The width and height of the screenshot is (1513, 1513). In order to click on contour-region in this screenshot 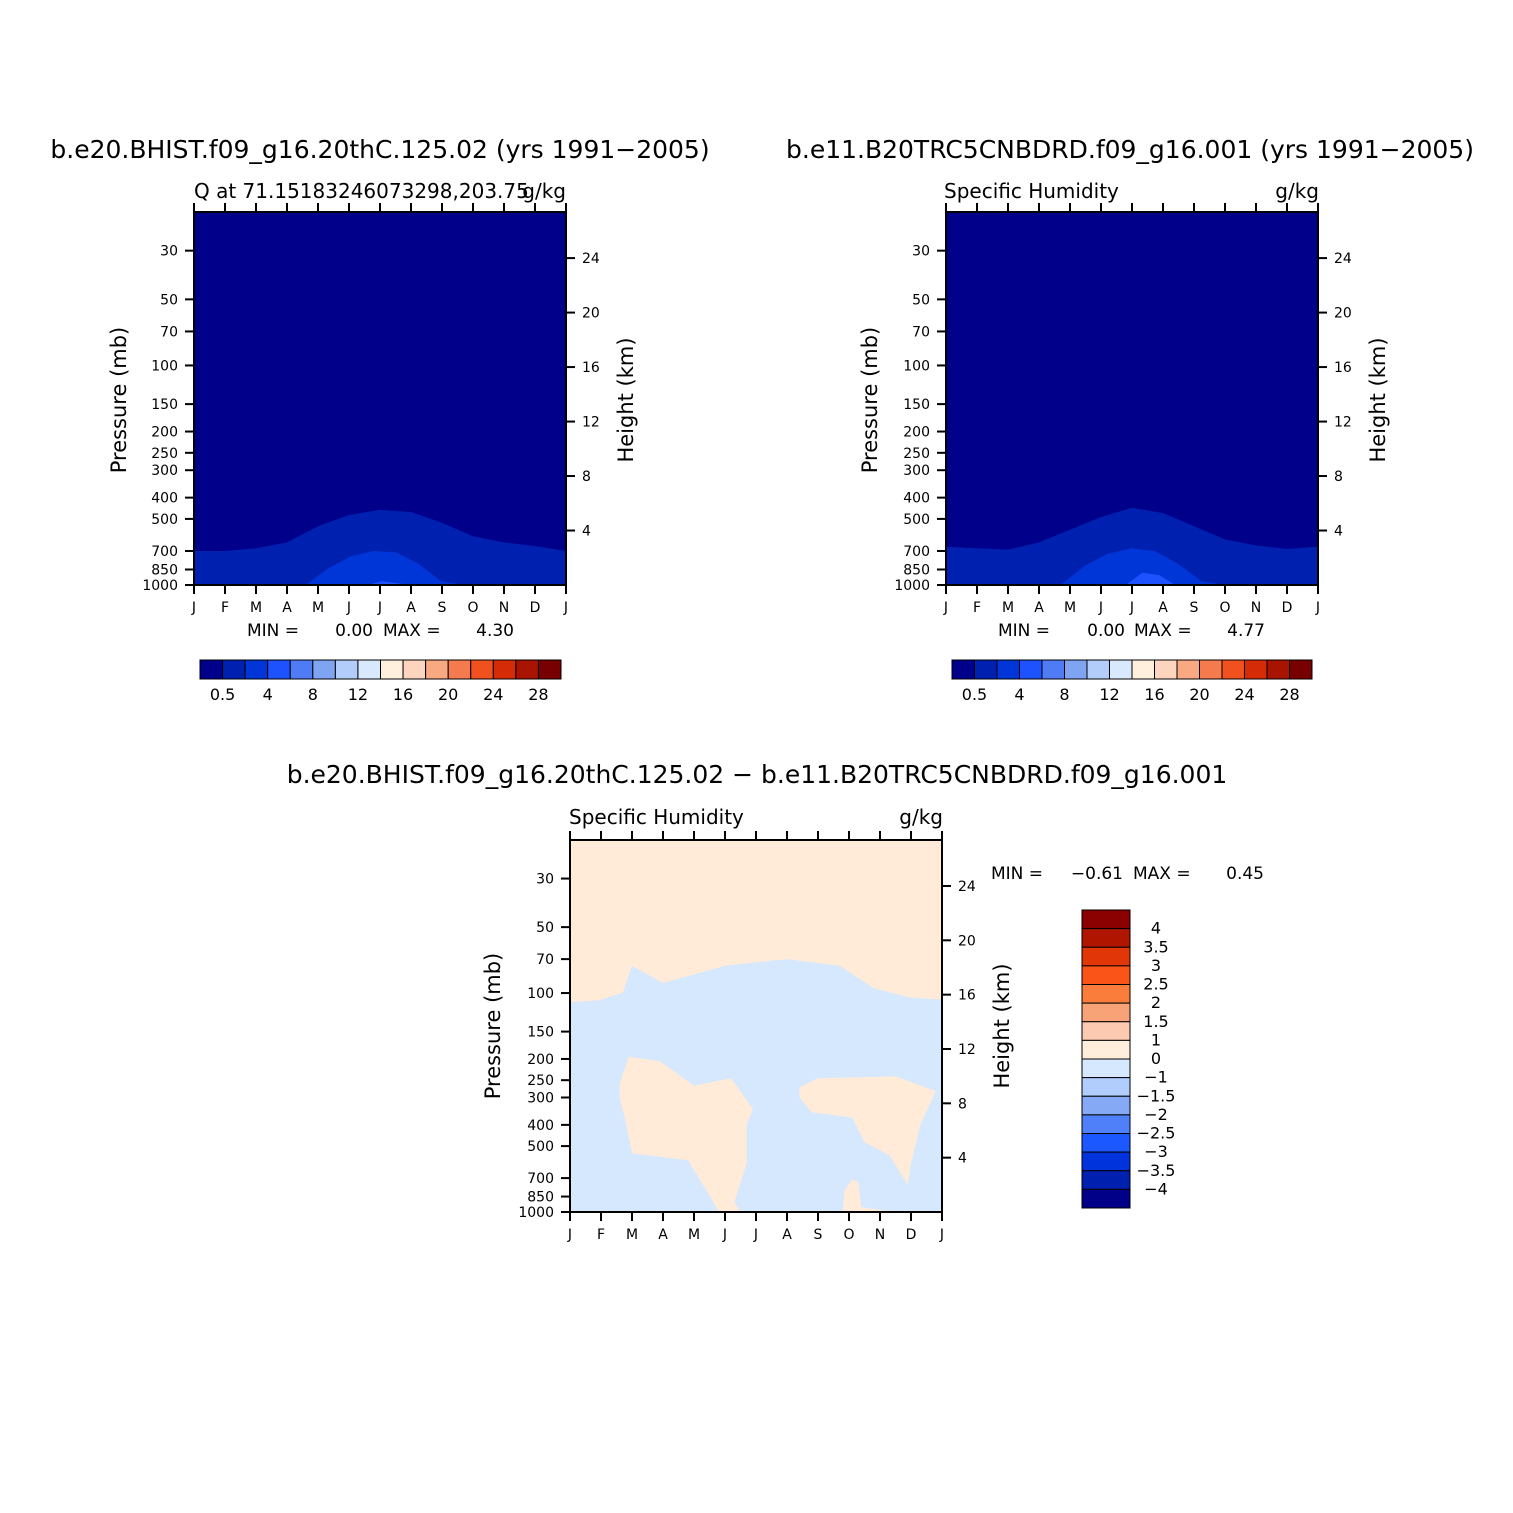, I will do `click(1142, 566)`.